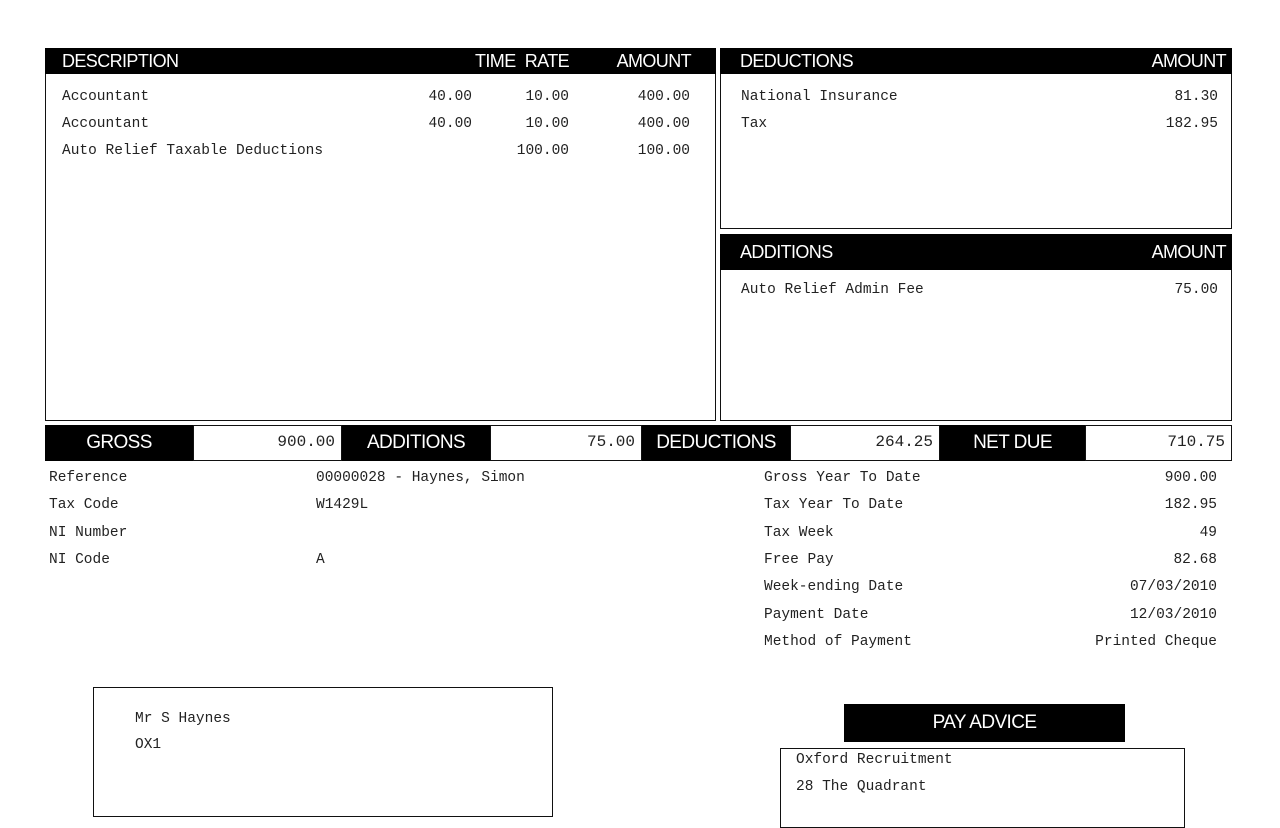  Describe the element at coordinates (1195, 559) in the screenshot. I see `pay-info-value: 82.68` at that location.